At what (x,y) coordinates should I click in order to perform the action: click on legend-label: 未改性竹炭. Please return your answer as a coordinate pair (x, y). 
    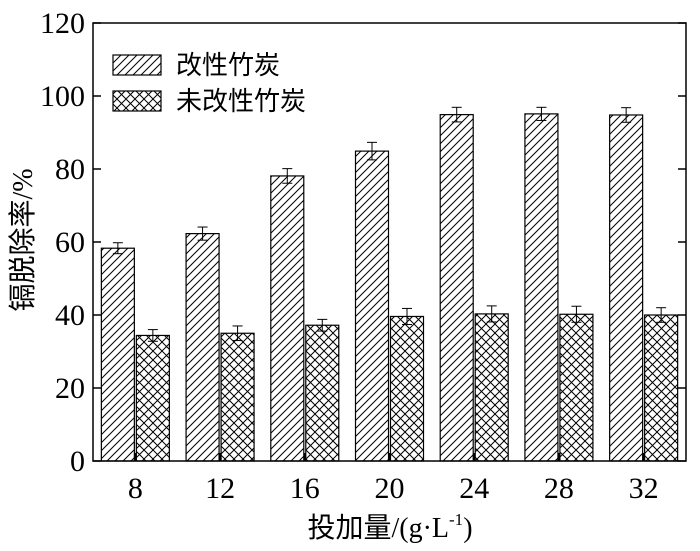
    Looking at the image, I should click on (241, 102).